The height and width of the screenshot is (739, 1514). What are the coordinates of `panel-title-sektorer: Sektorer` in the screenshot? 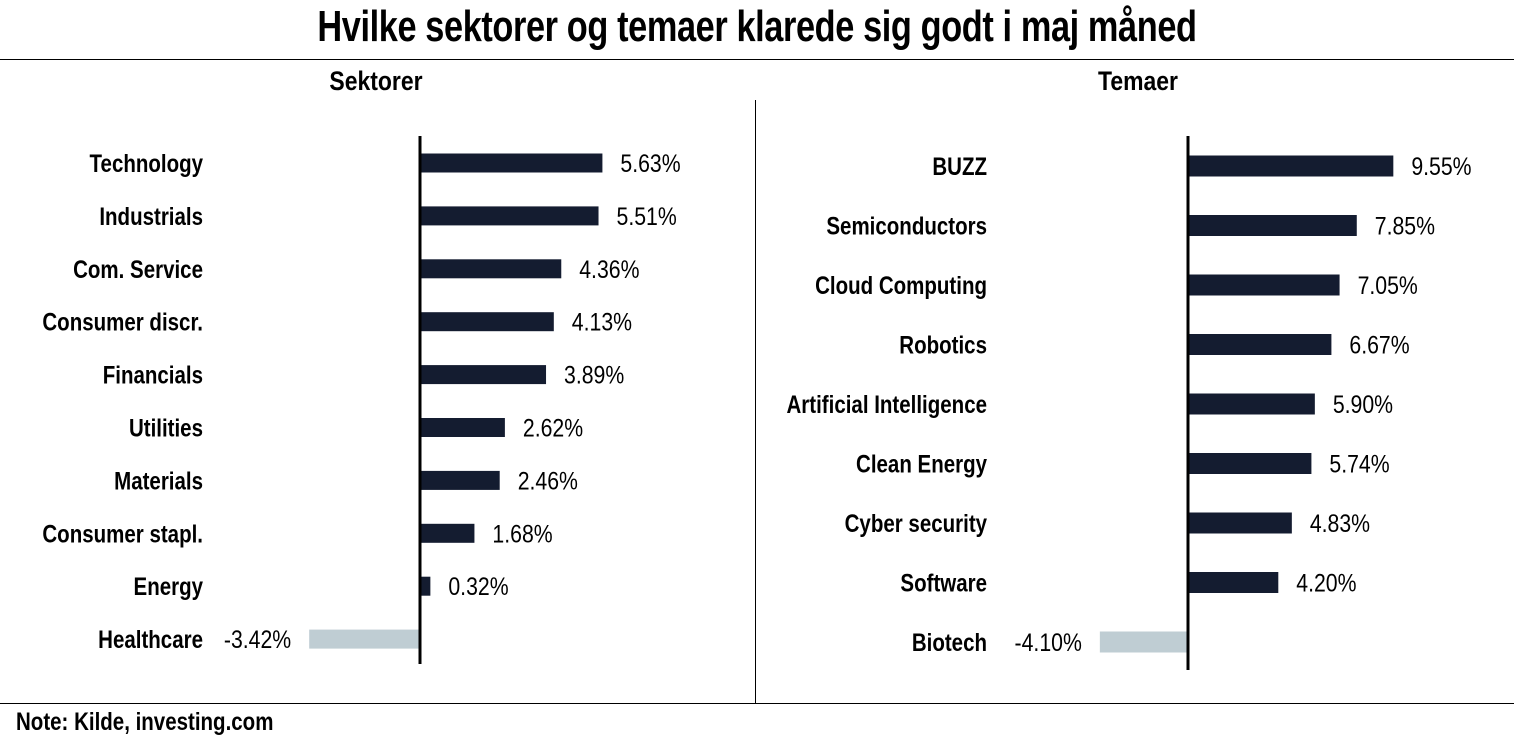 It's located at (376, 81).